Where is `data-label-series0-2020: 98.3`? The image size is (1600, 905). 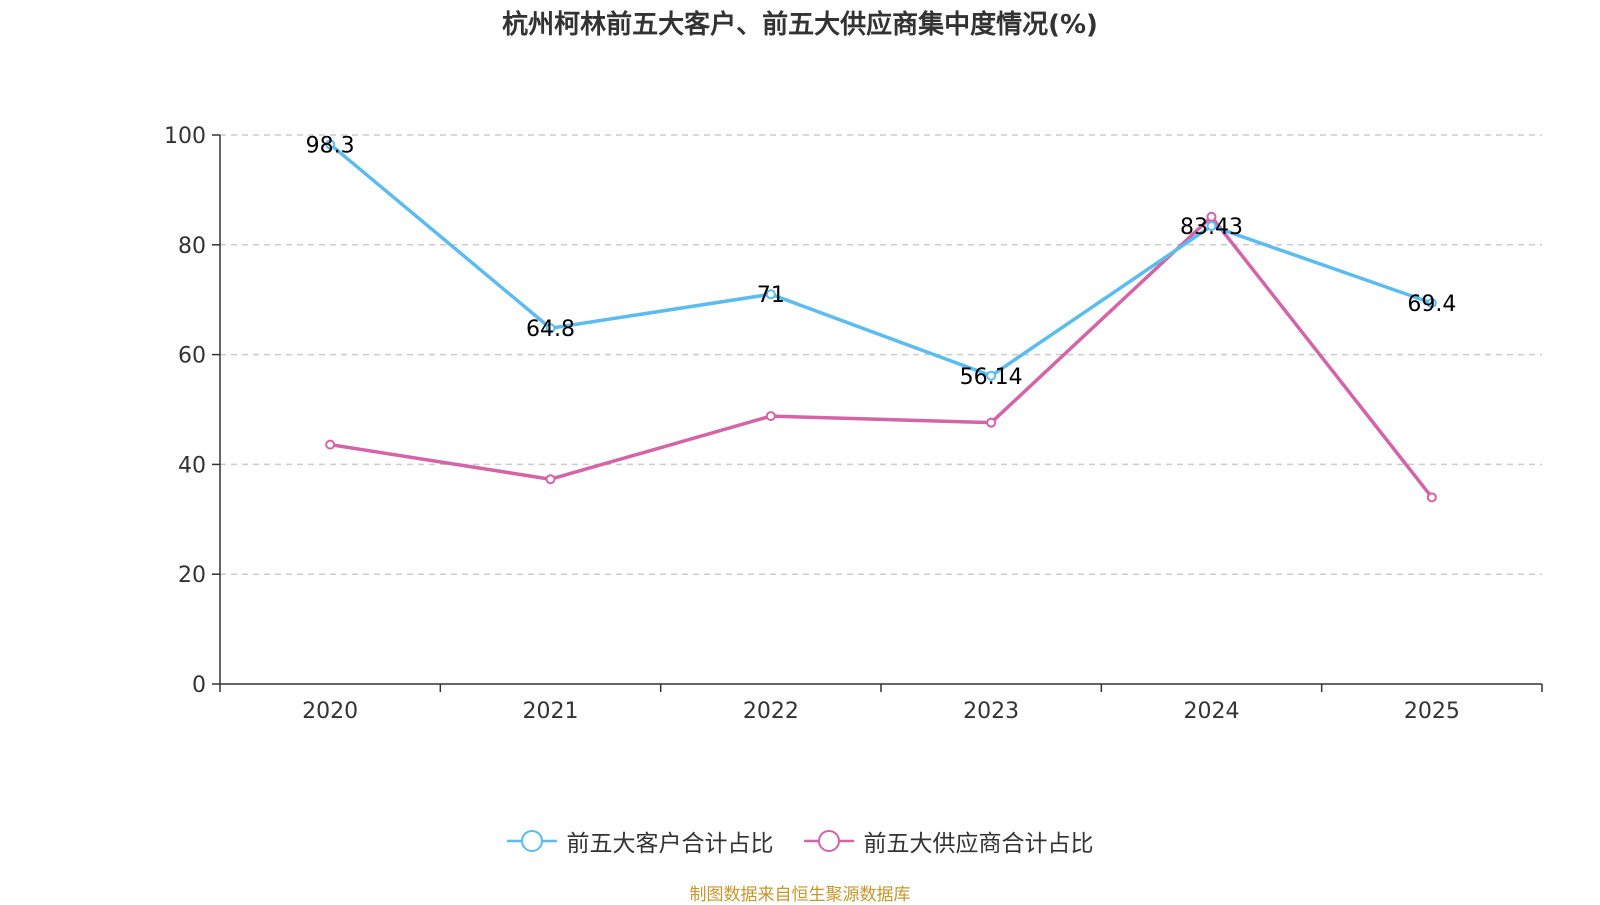
data-label-series0-2020: 98.3 is located at coordinates (330, 145).